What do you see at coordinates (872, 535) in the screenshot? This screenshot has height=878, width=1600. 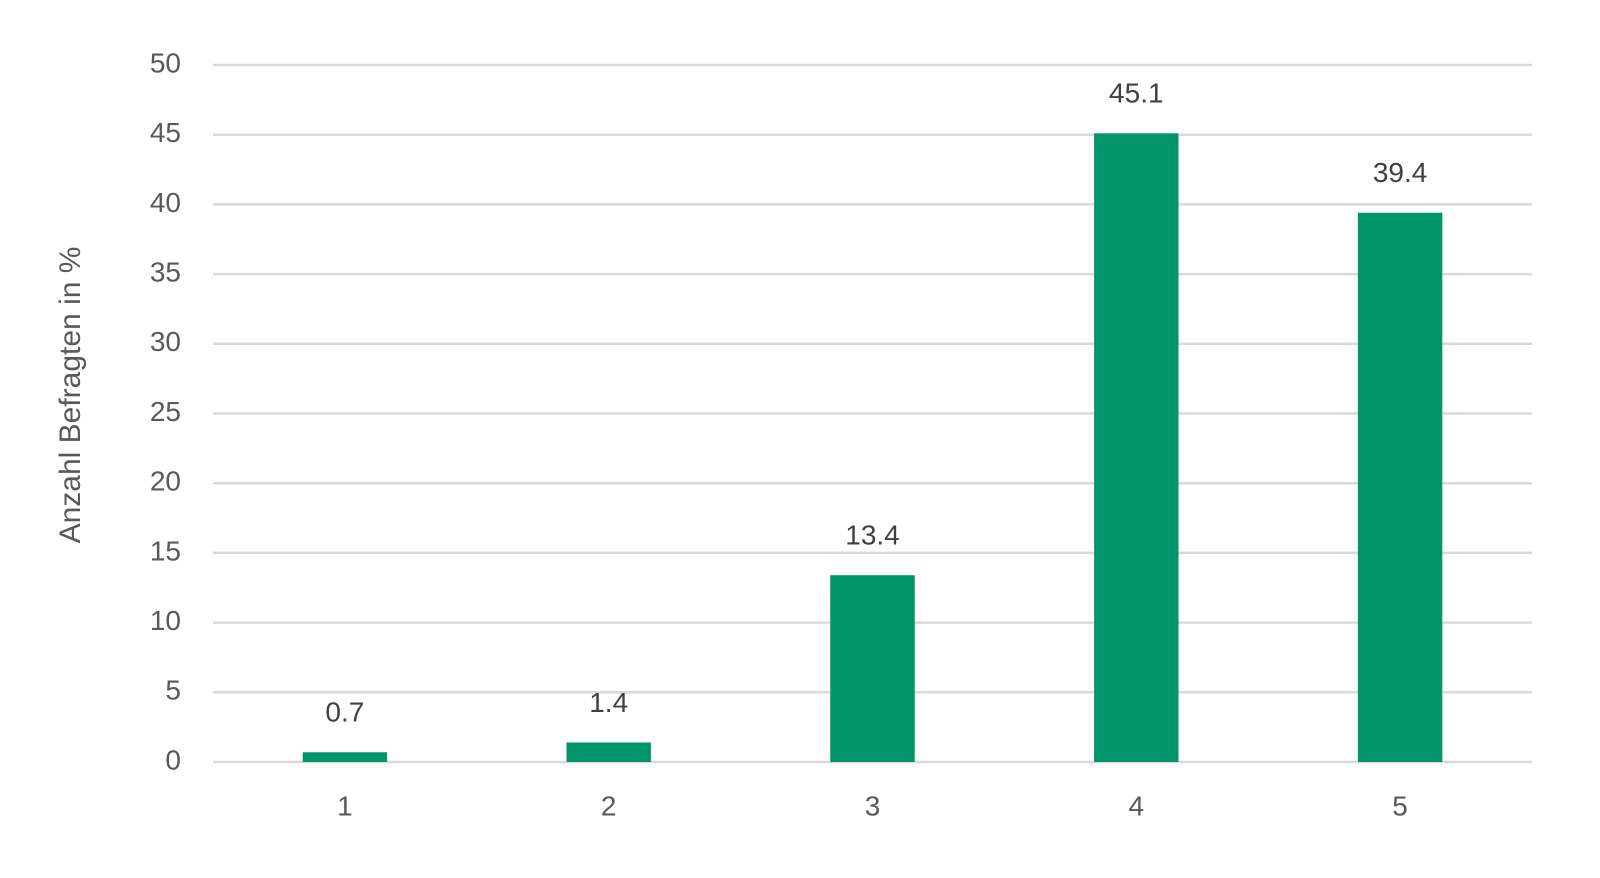 I see `value-label: 13.4` at bounding box center [872, 535].